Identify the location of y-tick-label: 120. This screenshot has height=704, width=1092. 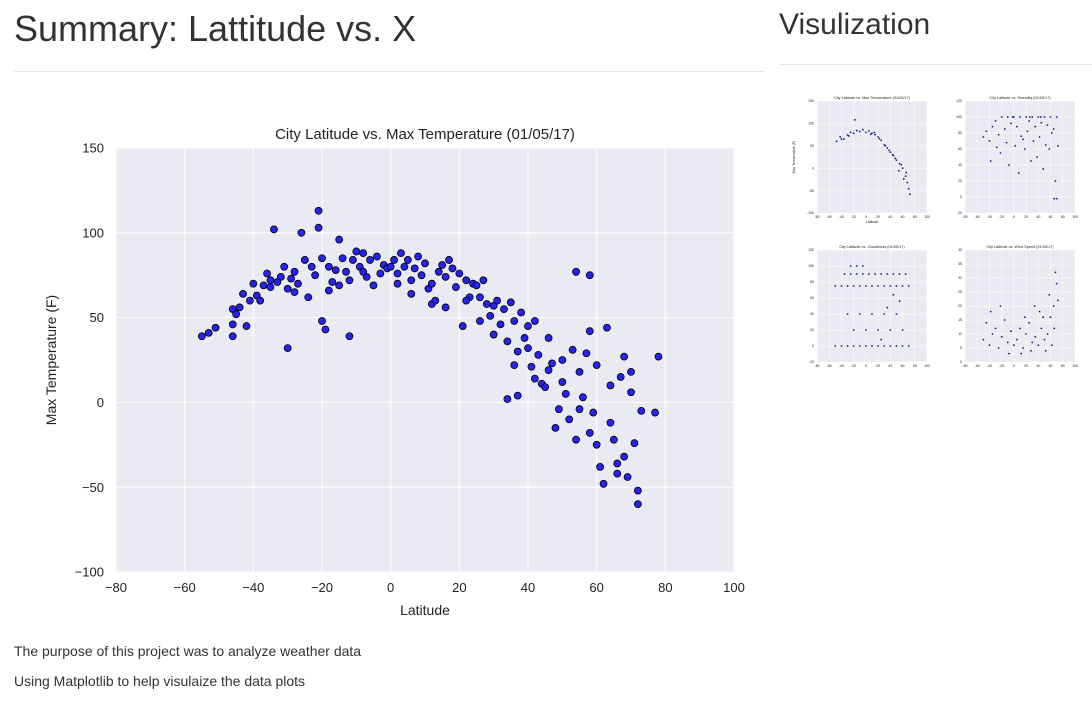
(811, 250).